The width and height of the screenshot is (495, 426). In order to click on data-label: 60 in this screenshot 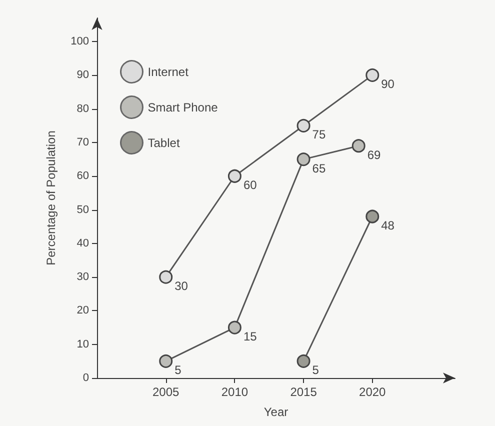, I will do `click(250, 185)`.